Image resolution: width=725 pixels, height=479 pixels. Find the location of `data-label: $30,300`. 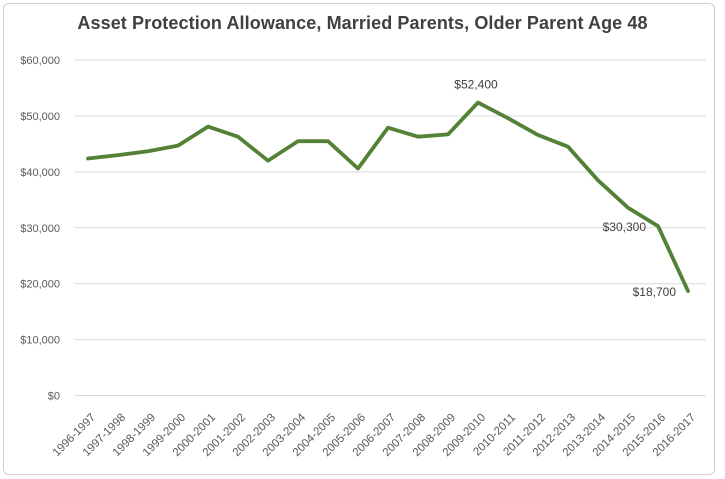

data-label: $30,300 is located at coordinates (625, 227).